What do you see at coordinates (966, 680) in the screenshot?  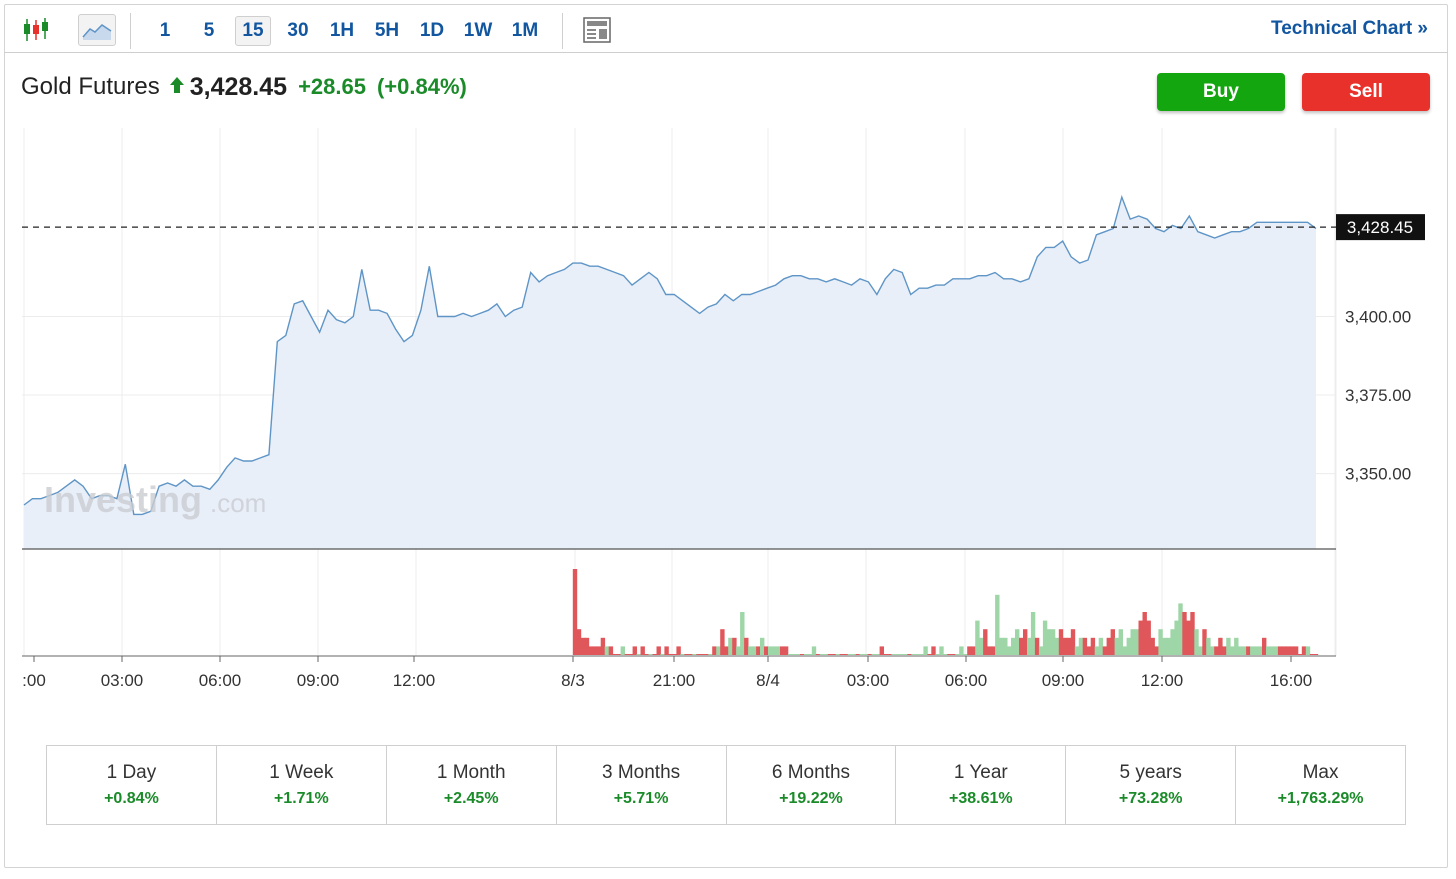 I see `x-tick-label: 06:00` at bounding box center [966, 680].